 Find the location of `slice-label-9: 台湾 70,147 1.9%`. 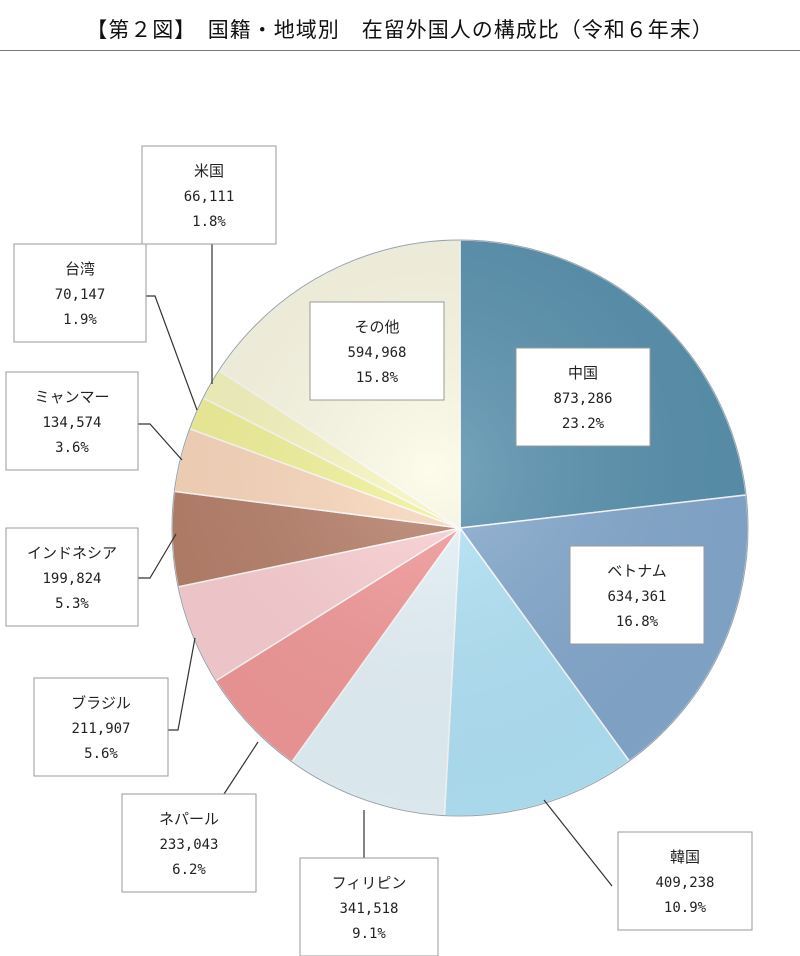

slice-label-9: 台湾 70,147 1.9% is located at coordinates (80, 293).